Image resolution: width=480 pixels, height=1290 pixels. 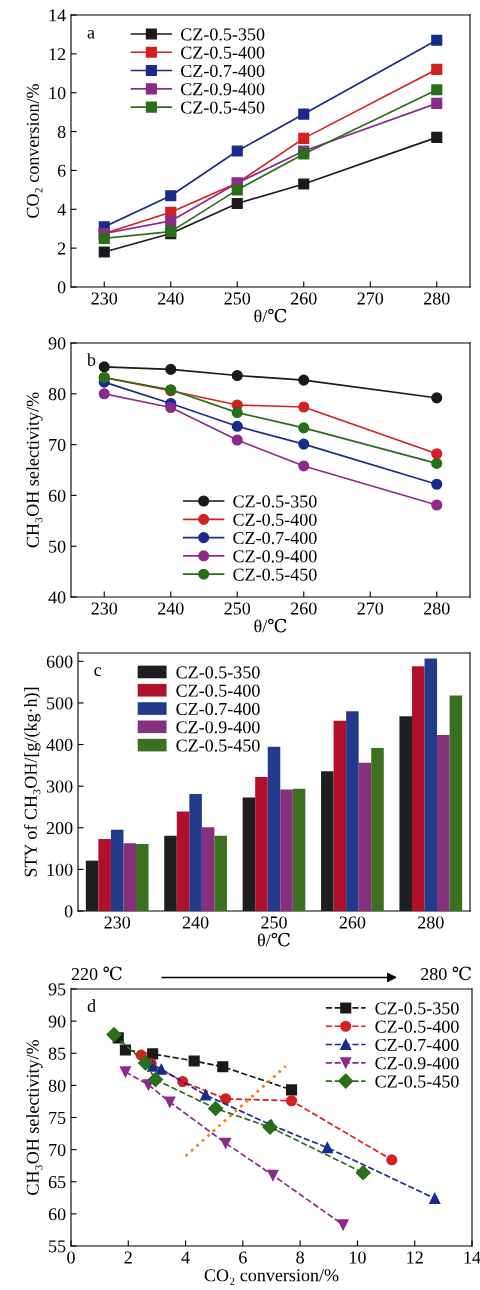 I want to click on y-tick-label: 95, so click(x=57, y=989).